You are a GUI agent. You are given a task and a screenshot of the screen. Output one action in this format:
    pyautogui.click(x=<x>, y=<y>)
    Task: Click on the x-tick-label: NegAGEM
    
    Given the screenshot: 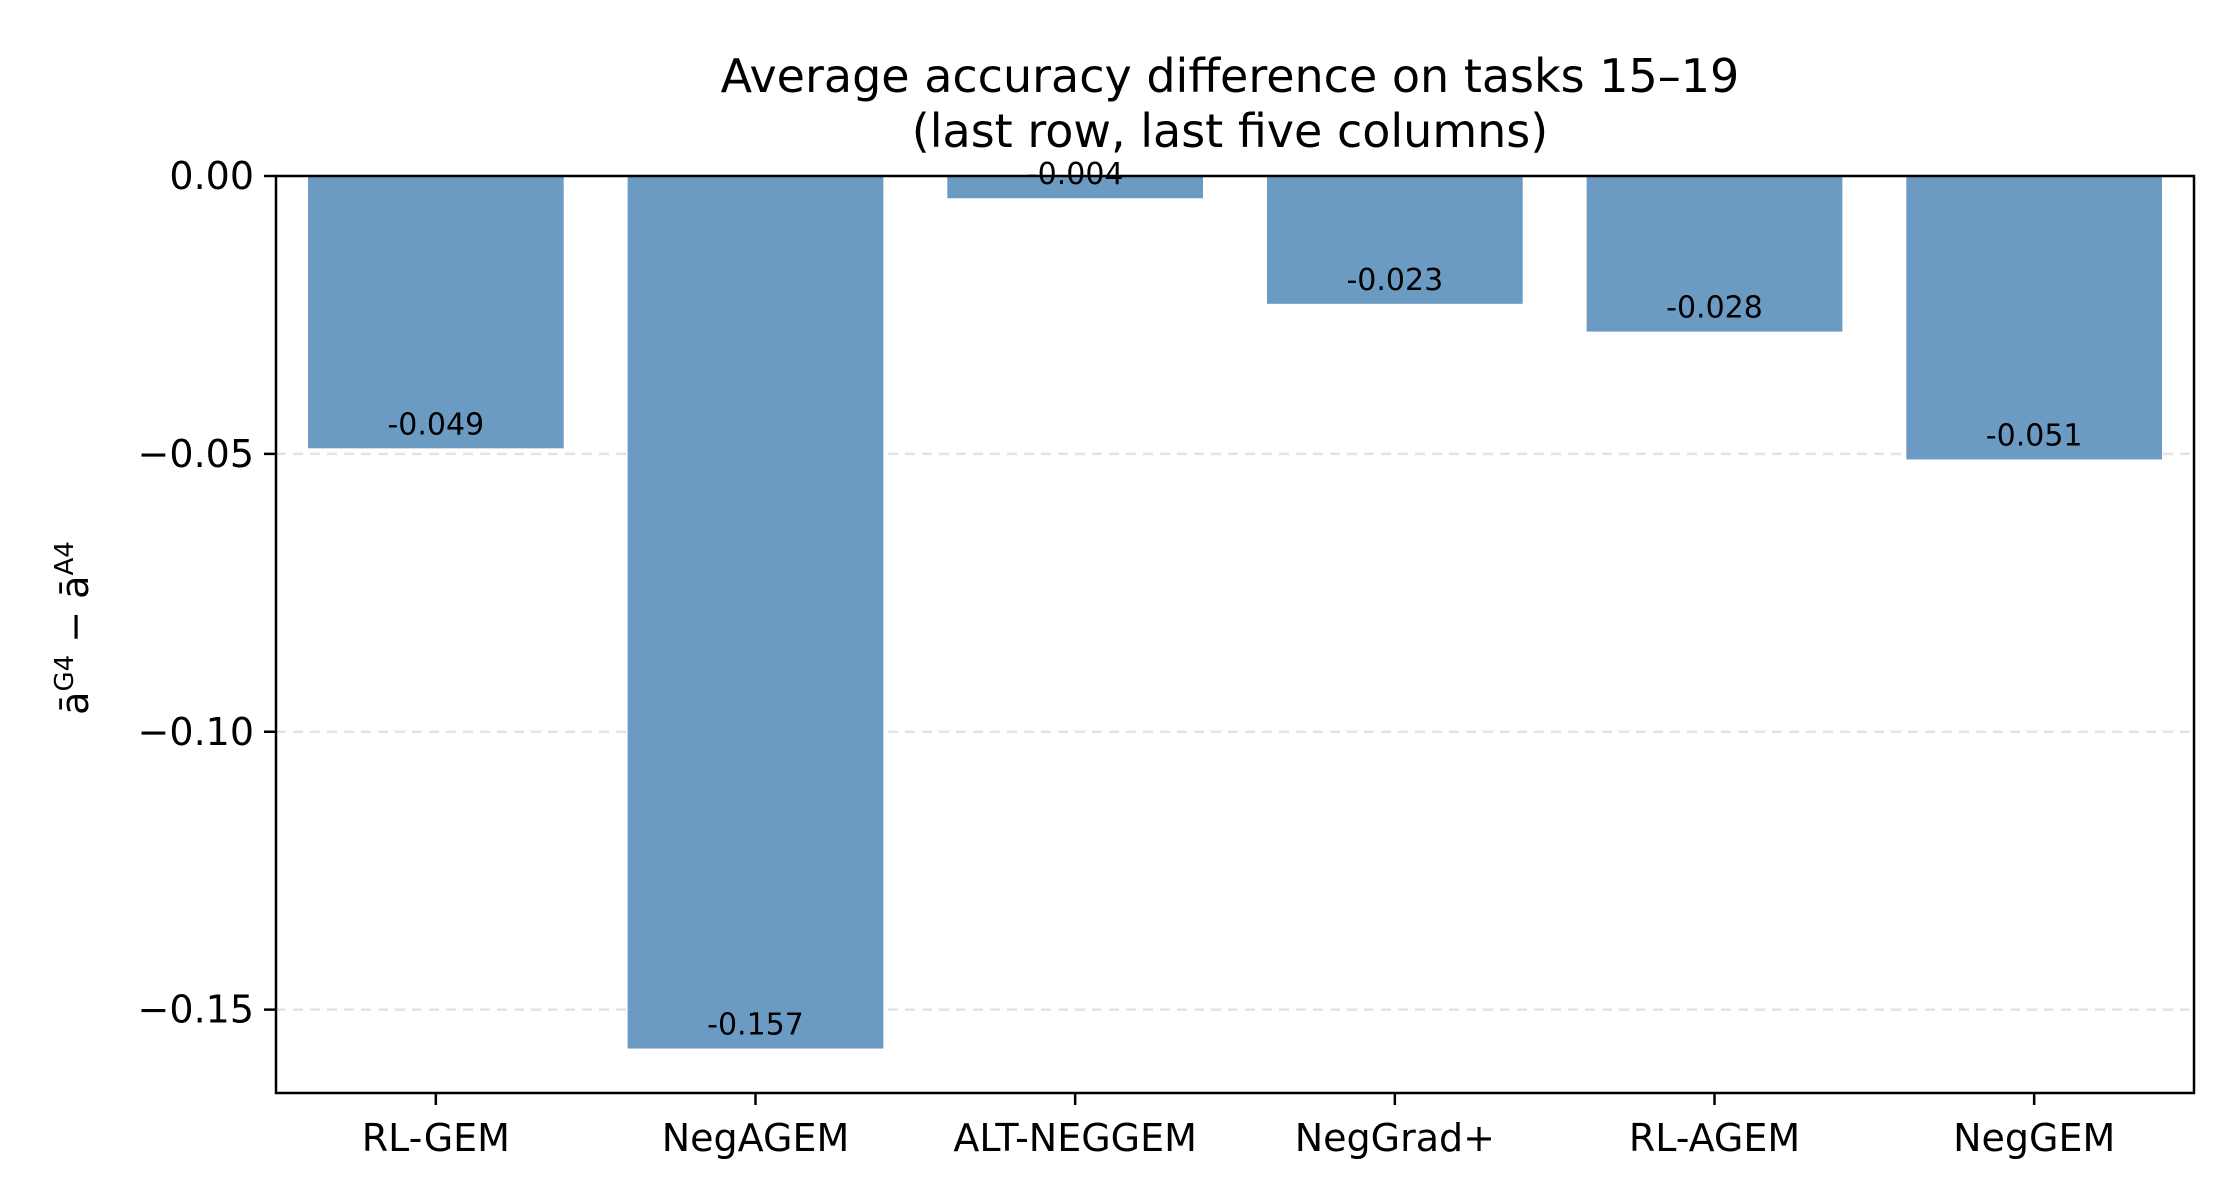 What is the action you would take?
    pyautogui.click(x=756, y=1138)
    